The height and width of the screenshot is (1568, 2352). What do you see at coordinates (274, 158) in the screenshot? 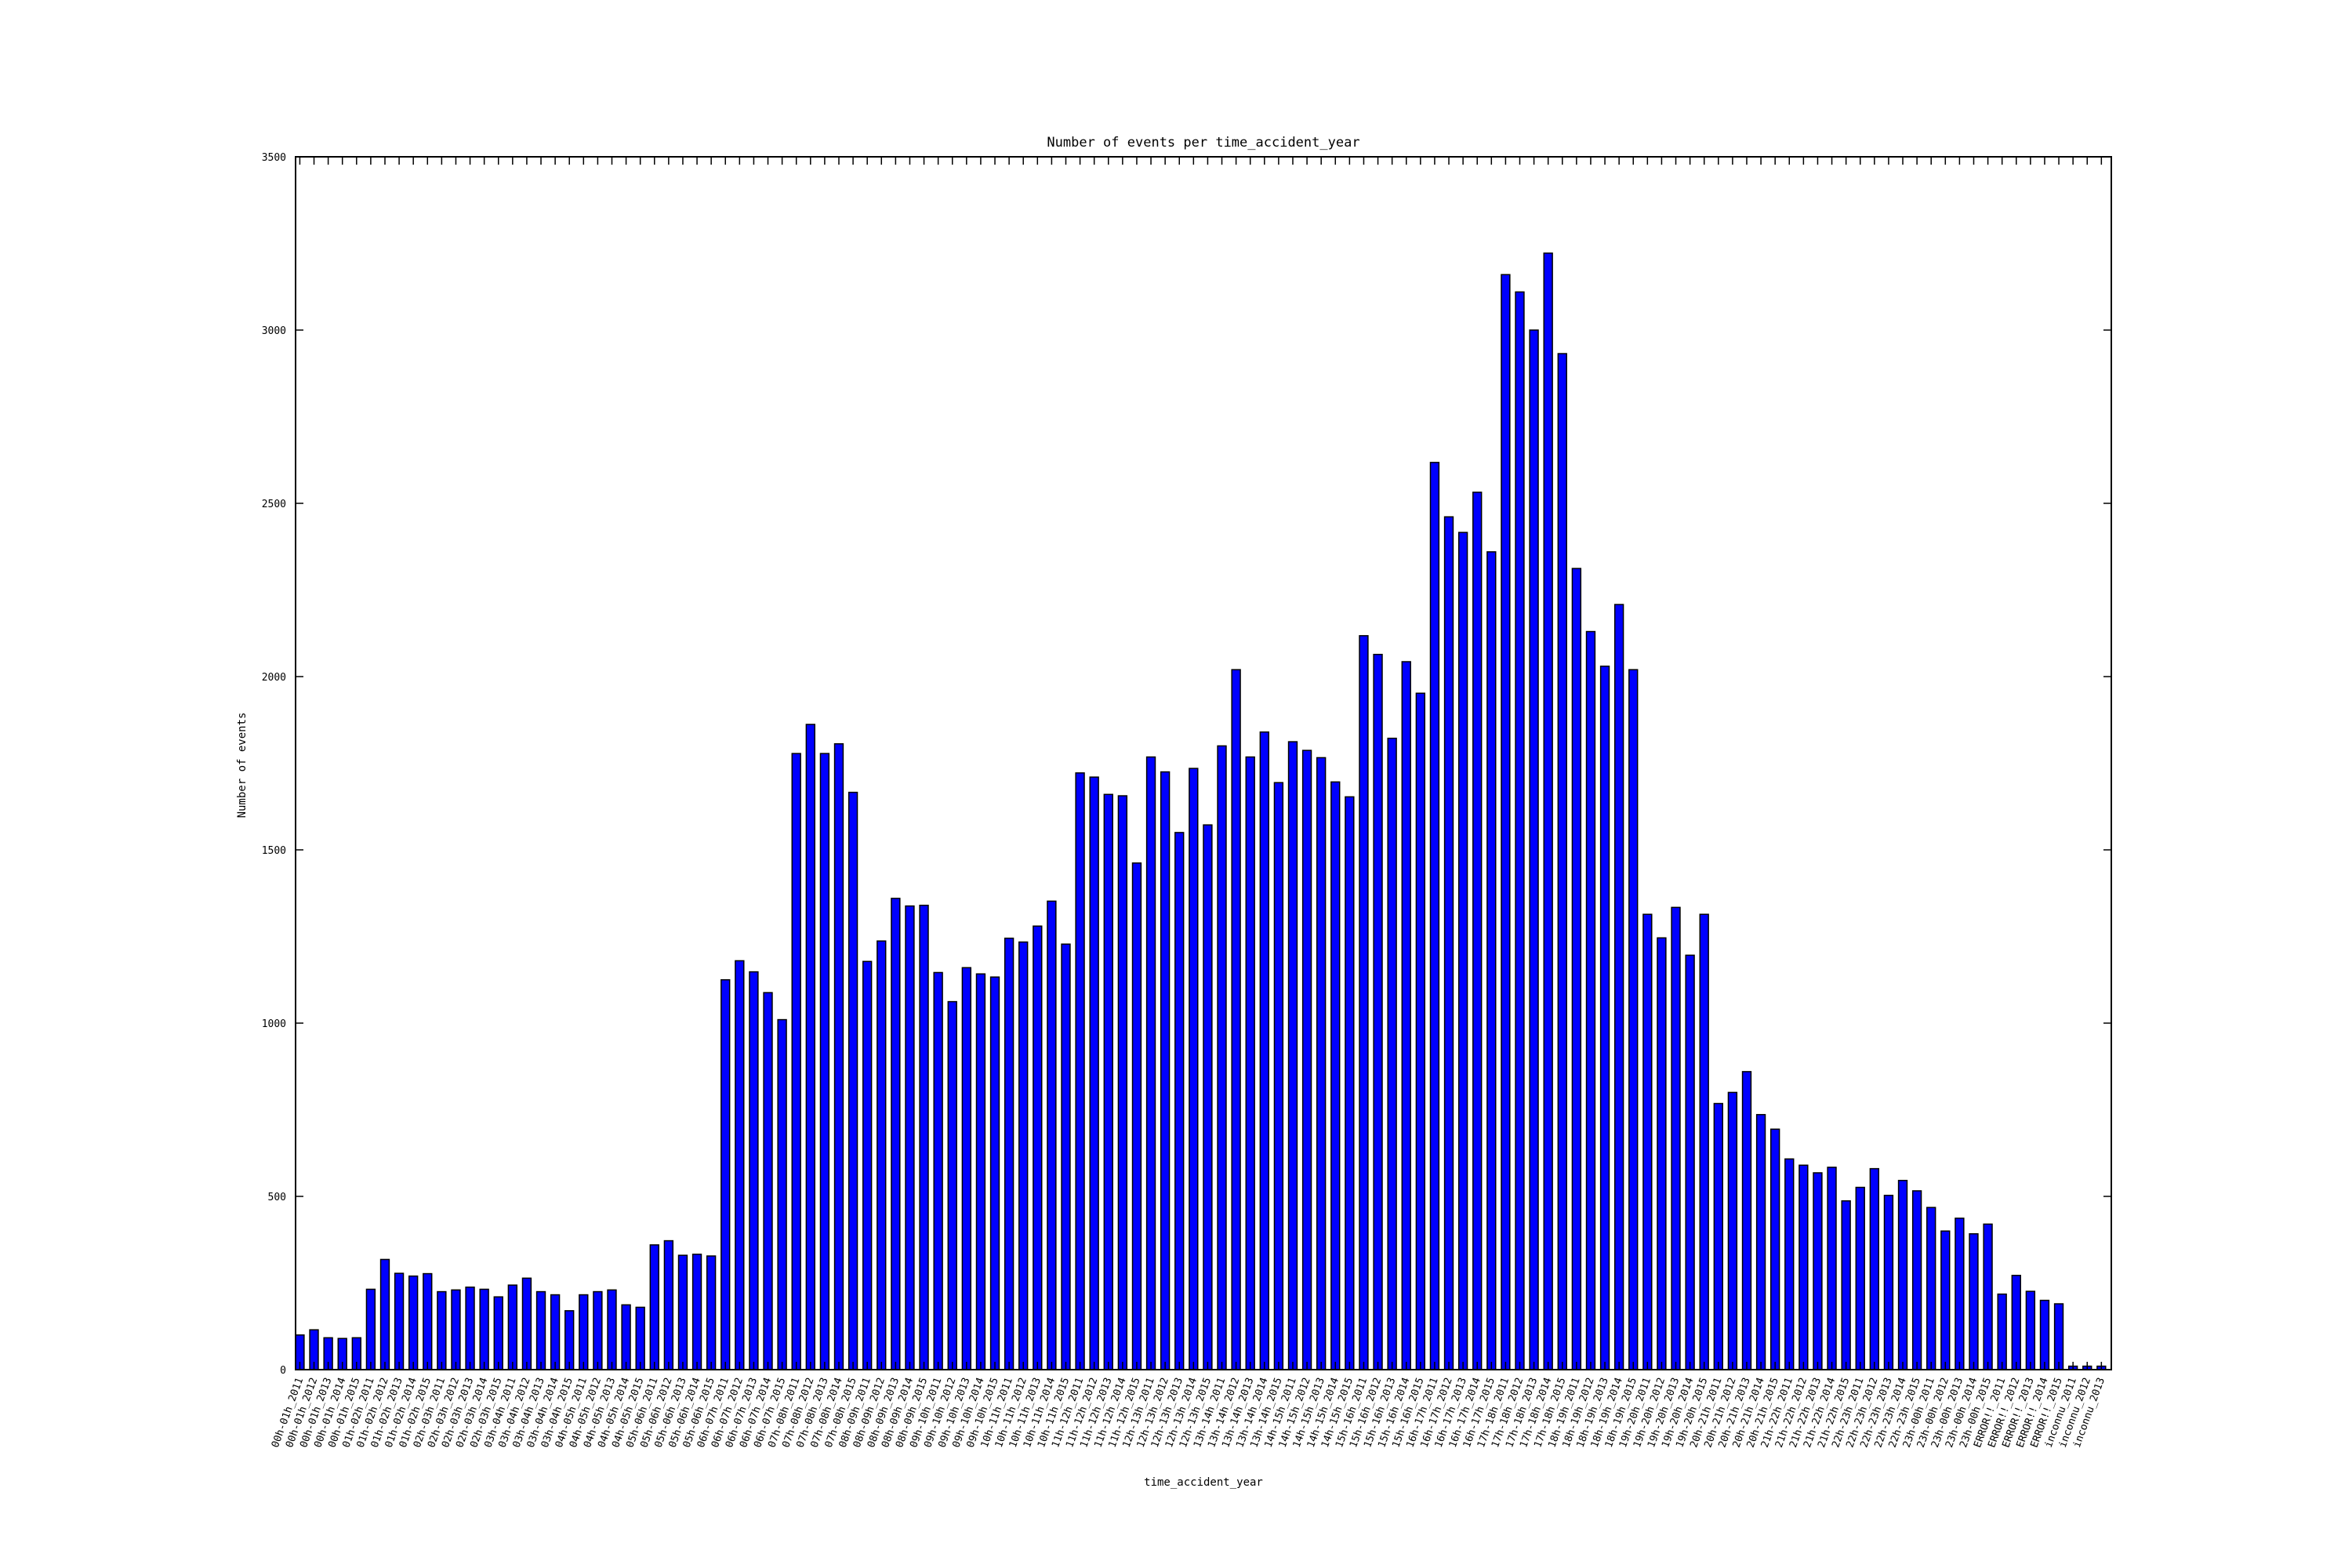
I see `y-tick-label: 3500` at bounding box center [274, 158].